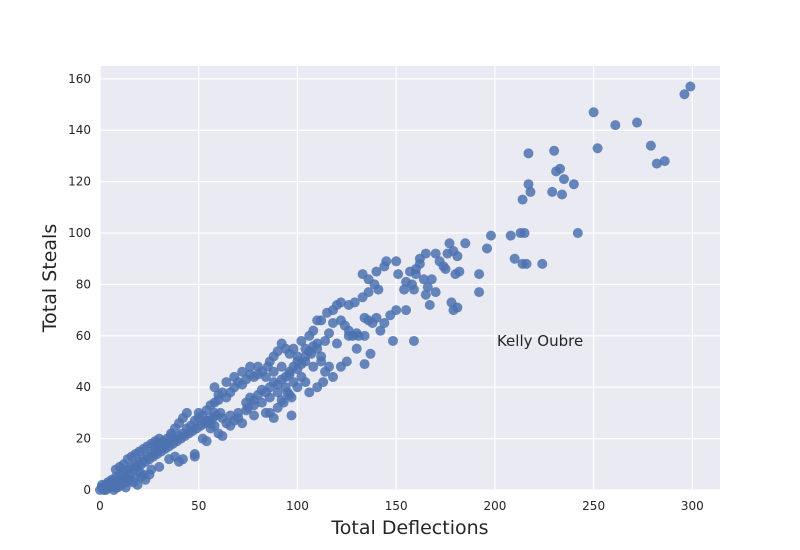 This screenshot has height=550, width=800. What do you see at coordinates (87, 490) in the screenshot?
I see `y-tick-label: 0` at bounding box center [87, 490].